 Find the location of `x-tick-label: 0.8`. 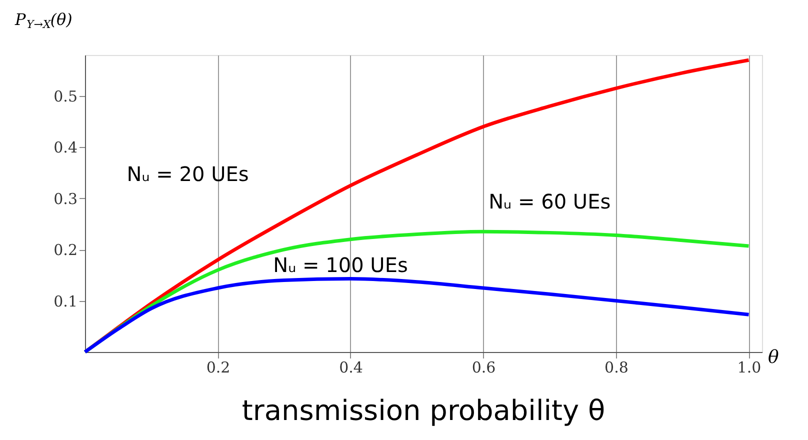

x-tick-label: 0.8 is located at coordinates (616, 367).